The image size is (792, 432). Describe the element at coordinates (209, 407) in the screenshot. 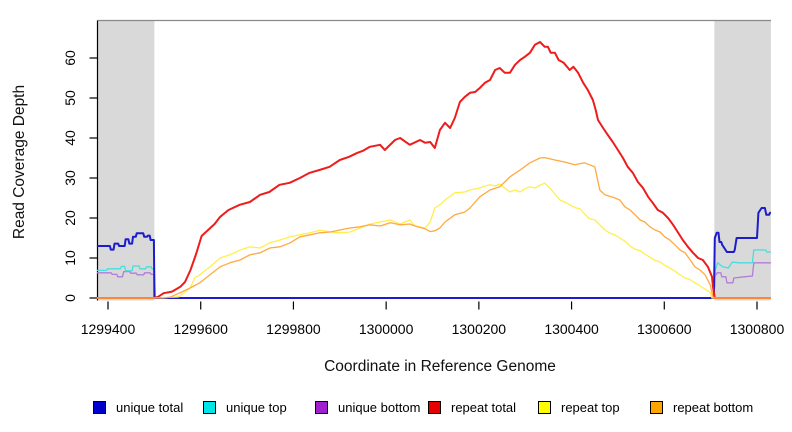

I see `legend-swatch-unique-top` at that location.